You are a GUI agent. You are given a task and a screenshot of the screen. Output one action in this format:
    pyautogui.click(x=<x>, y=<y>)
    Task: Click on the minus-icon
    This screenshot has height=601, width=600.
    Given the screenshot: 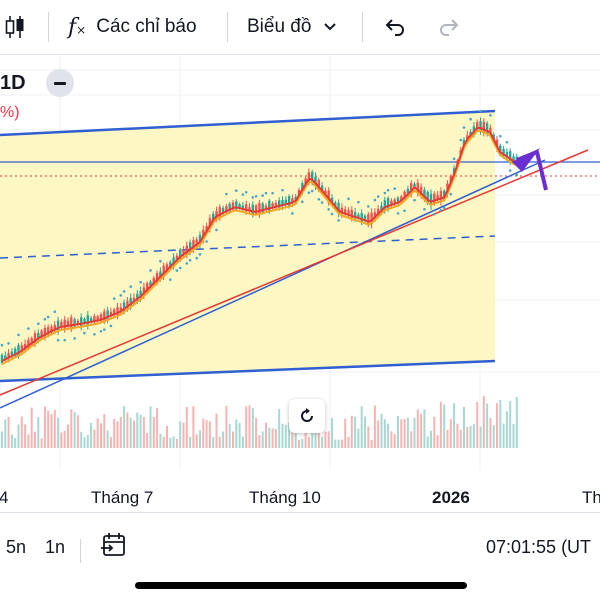 What is the action you would take?
    pyautogui.click(x=60, y=83)
    